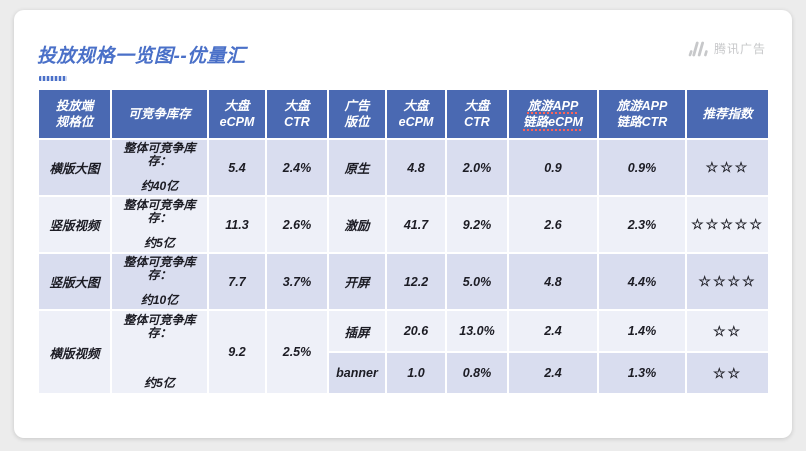 This screenshot has width=806, height=451. I want to click on star-rating: ☆☆☆☆, so click(727, 281).